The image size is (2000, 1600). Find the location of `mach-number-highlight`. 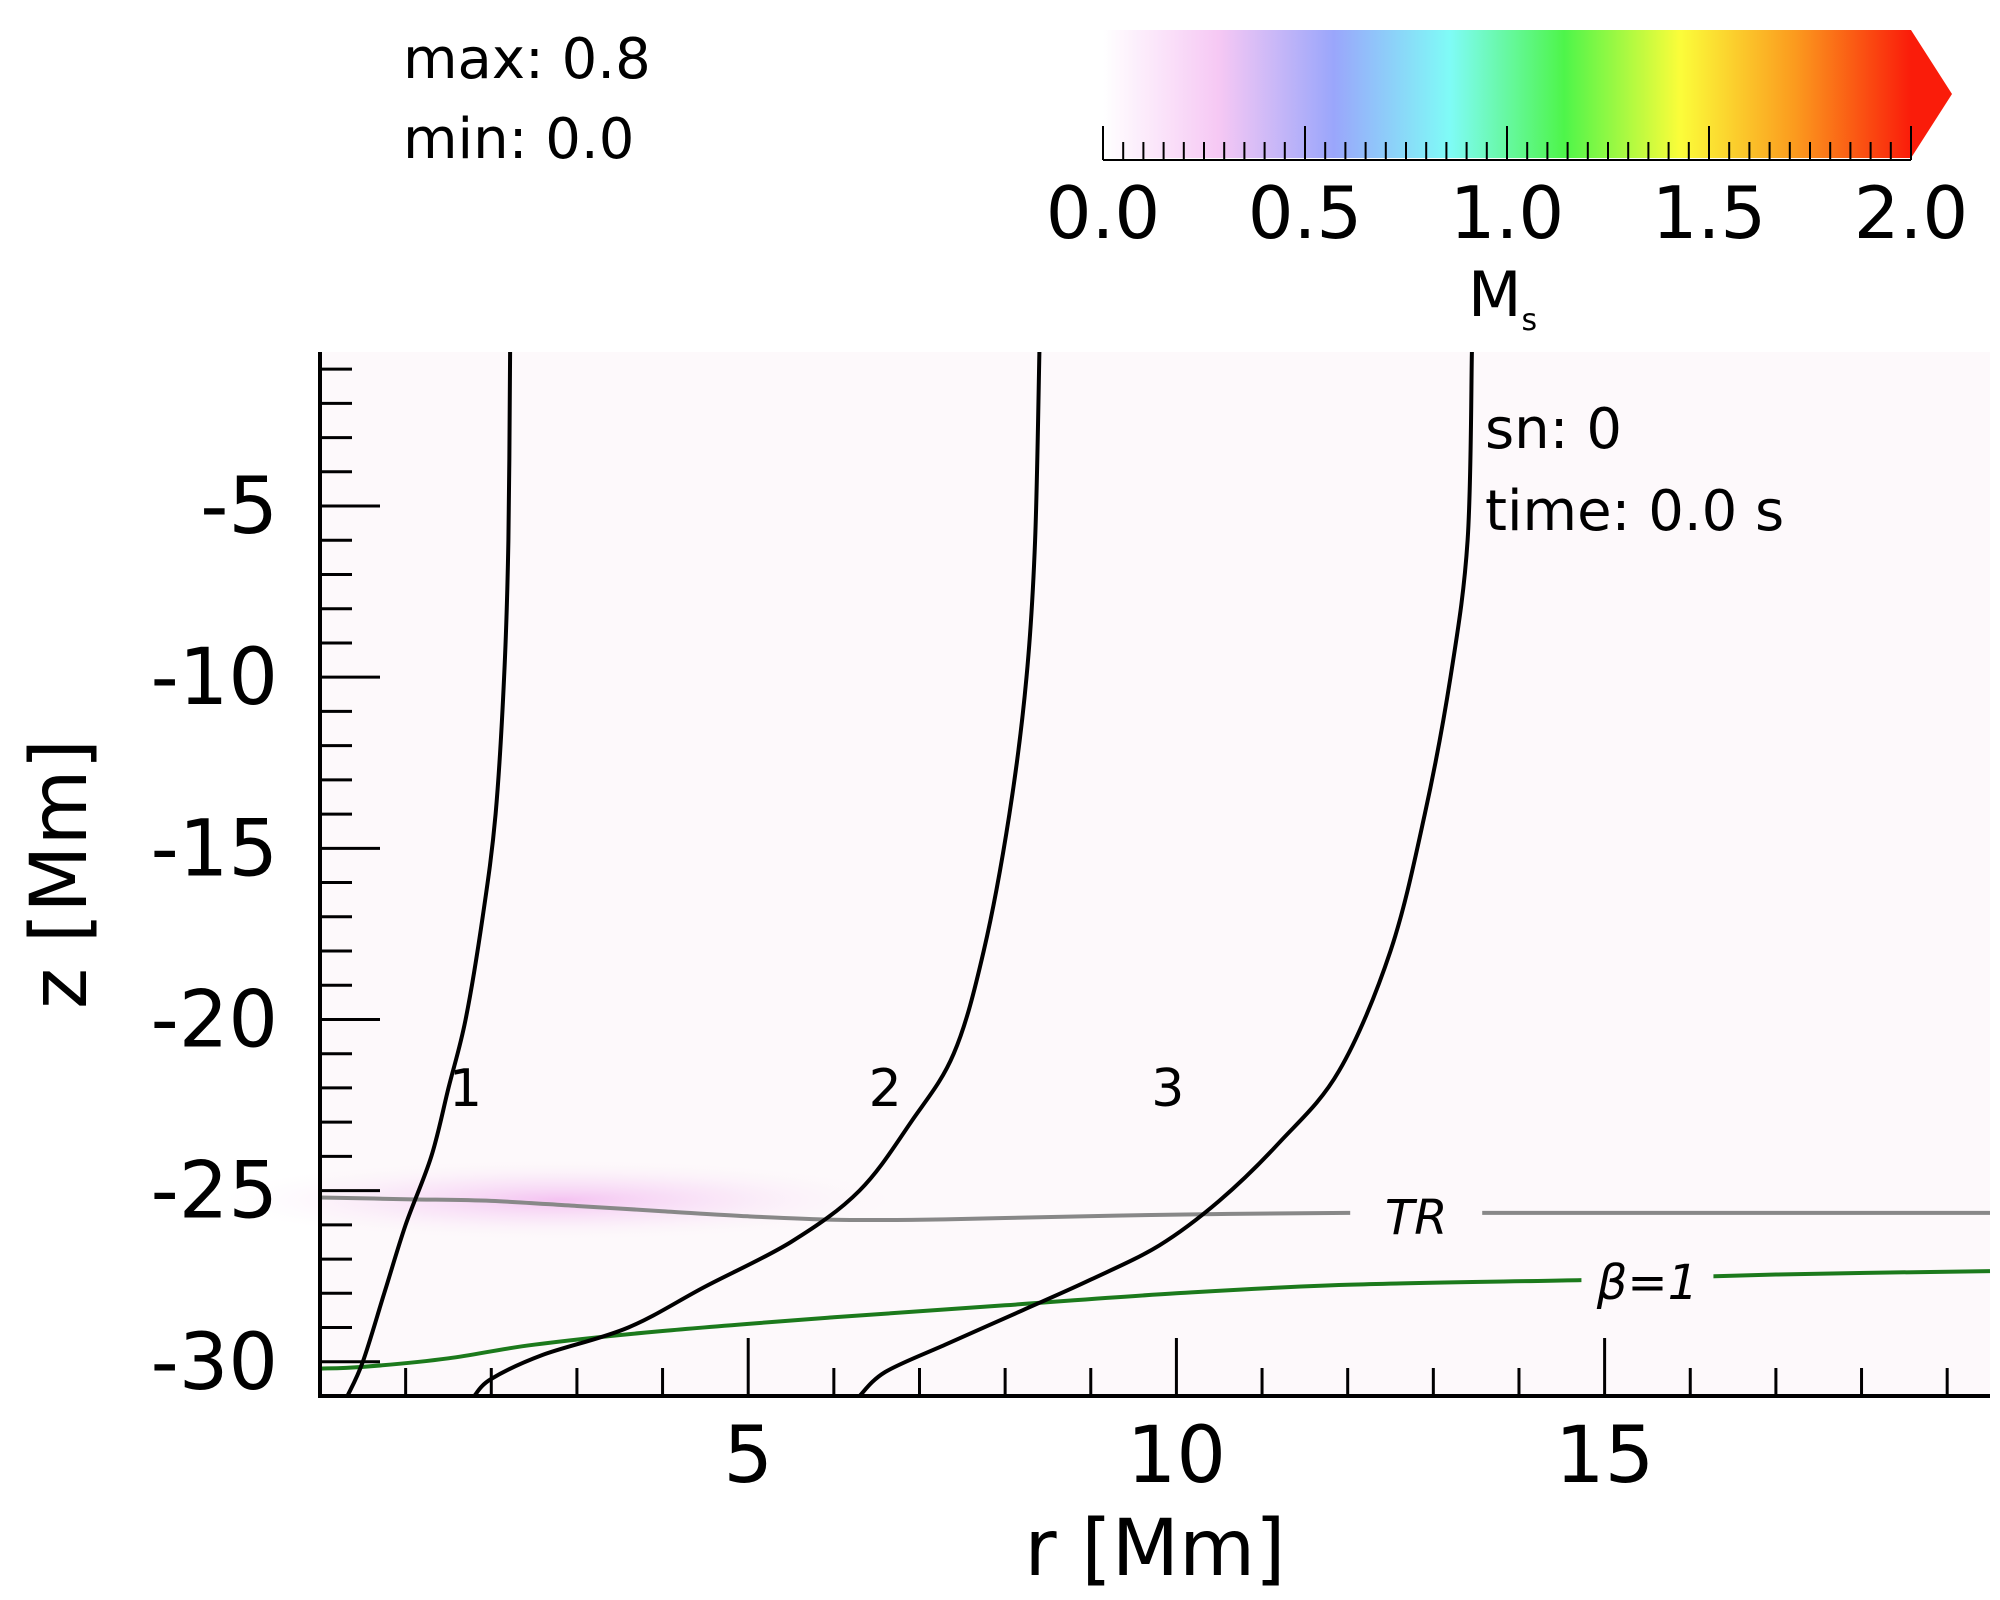

mach-number-highlight is located at coordinates (560, 1200).